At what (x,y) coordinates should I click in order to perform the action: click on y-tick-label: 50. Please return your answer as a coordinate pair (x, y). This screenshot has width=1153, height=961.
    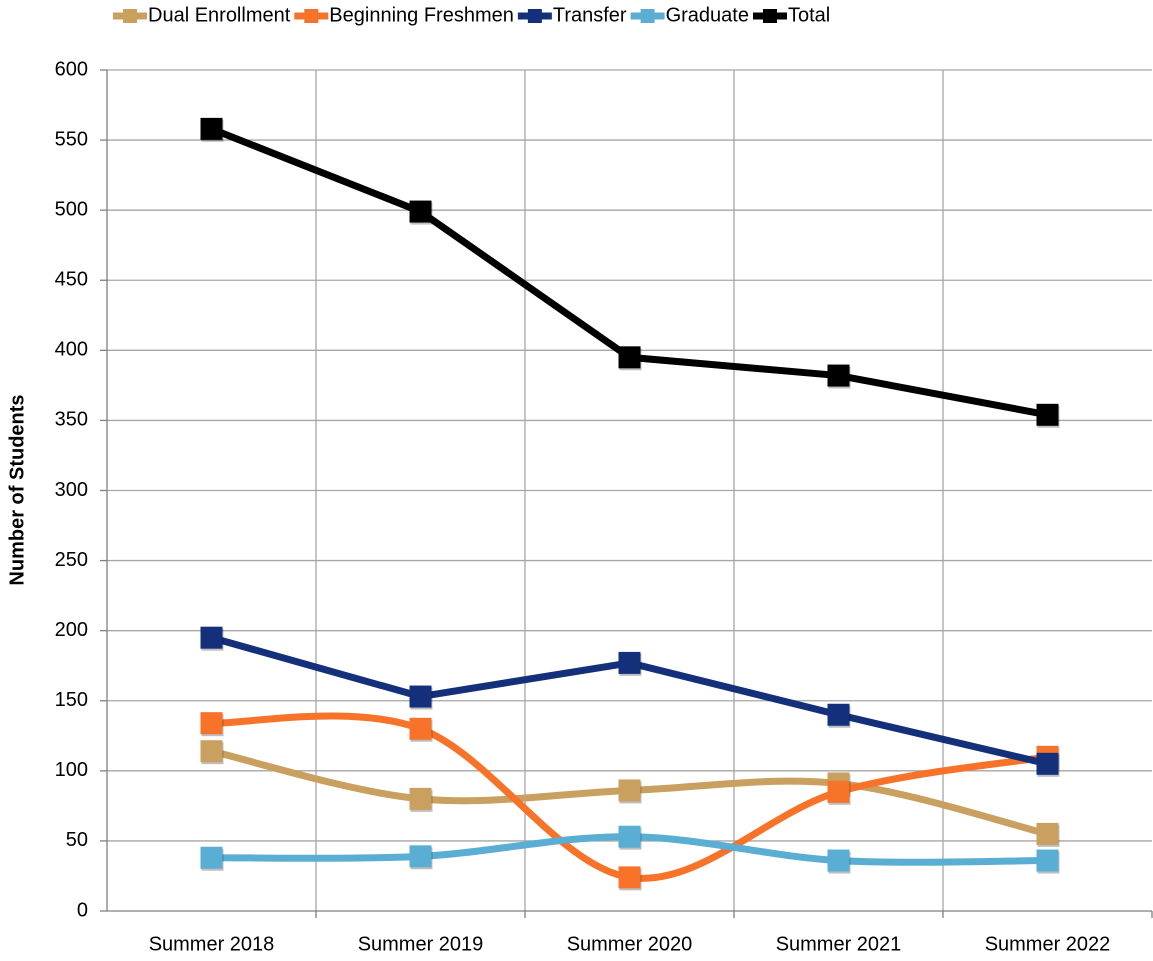
    Looking at the image, I should click on (77, 840).